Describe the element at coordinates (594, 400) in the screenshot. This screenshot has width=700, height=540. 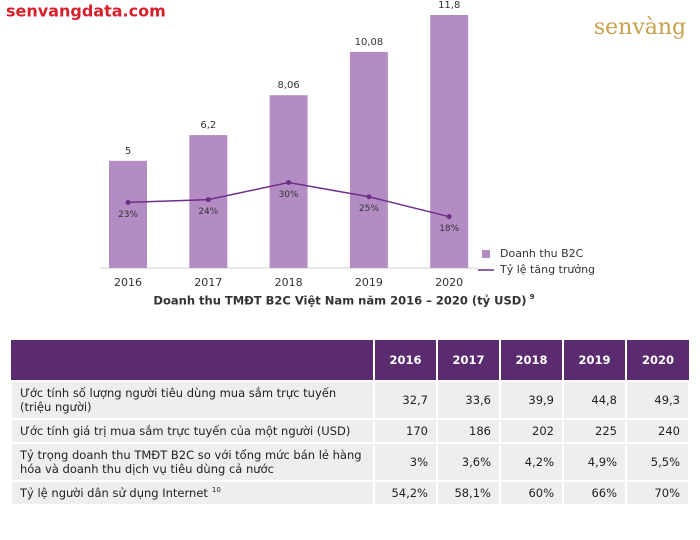
I see `table-cell: 44,8` at that location.